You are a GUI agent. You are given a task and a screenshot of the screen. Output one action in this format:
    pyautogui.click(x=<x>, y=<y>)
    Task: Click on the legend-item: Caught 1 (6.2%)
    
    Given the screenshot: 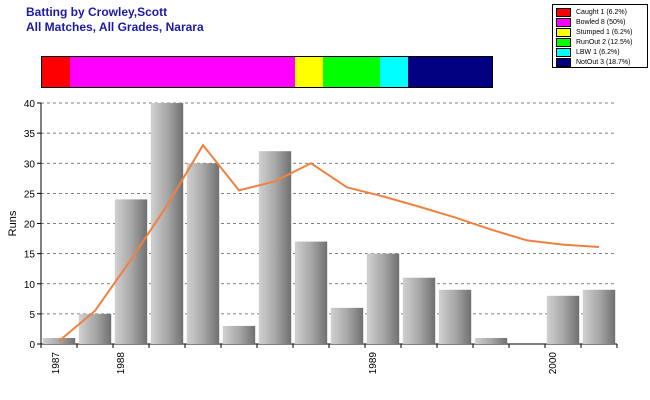 What is the action you would take?
    pyautogui.click(x=591, y=12)
    